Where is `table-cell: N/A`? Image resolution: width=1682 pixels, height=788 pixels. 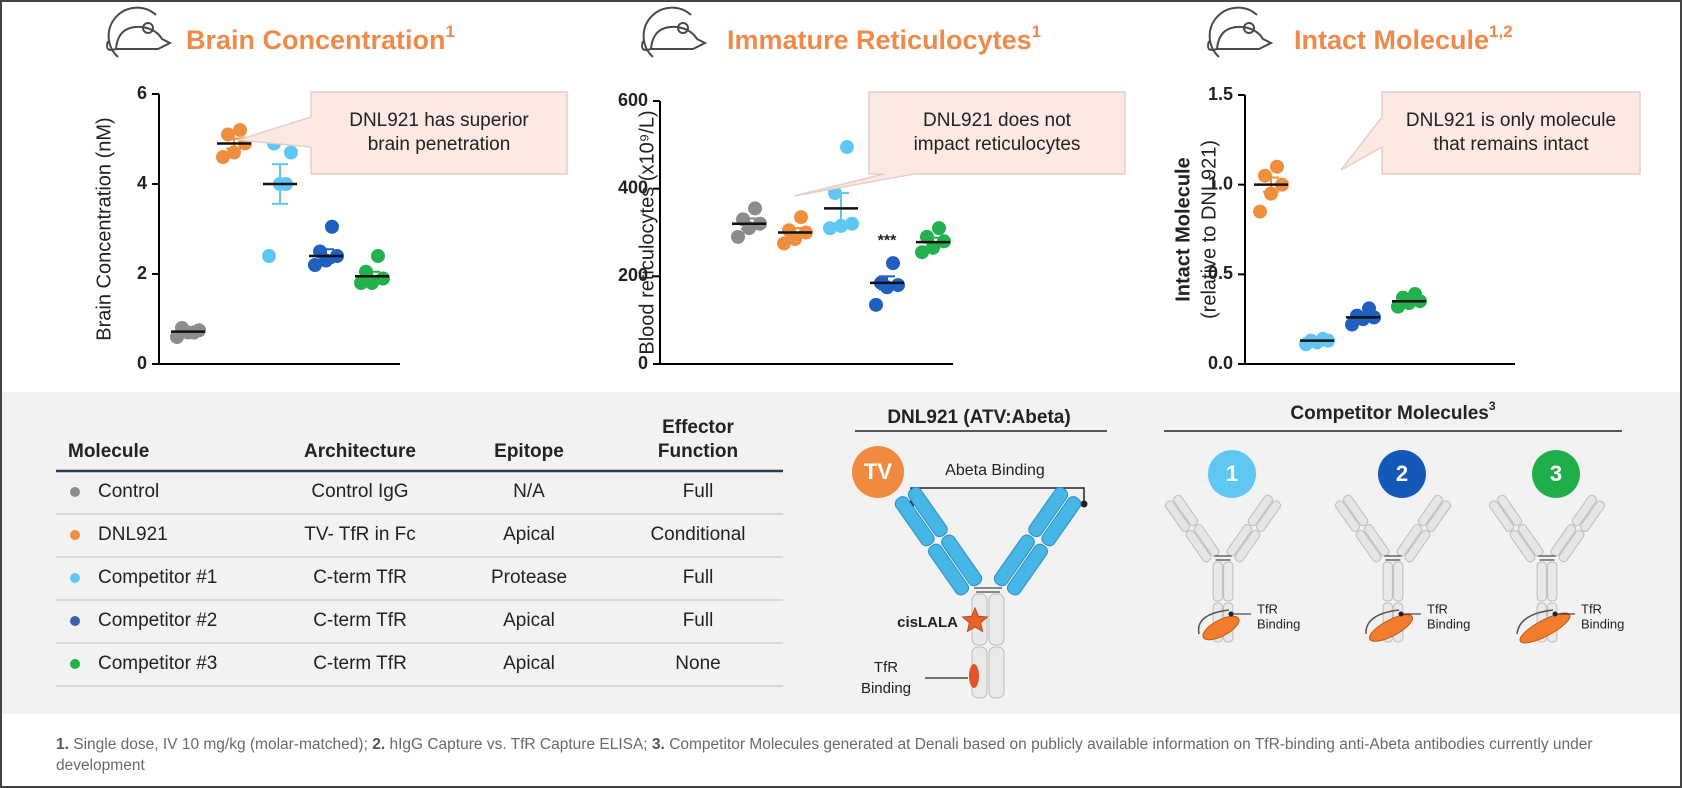
table-cell: N/A is located at coordinates (529, 491).